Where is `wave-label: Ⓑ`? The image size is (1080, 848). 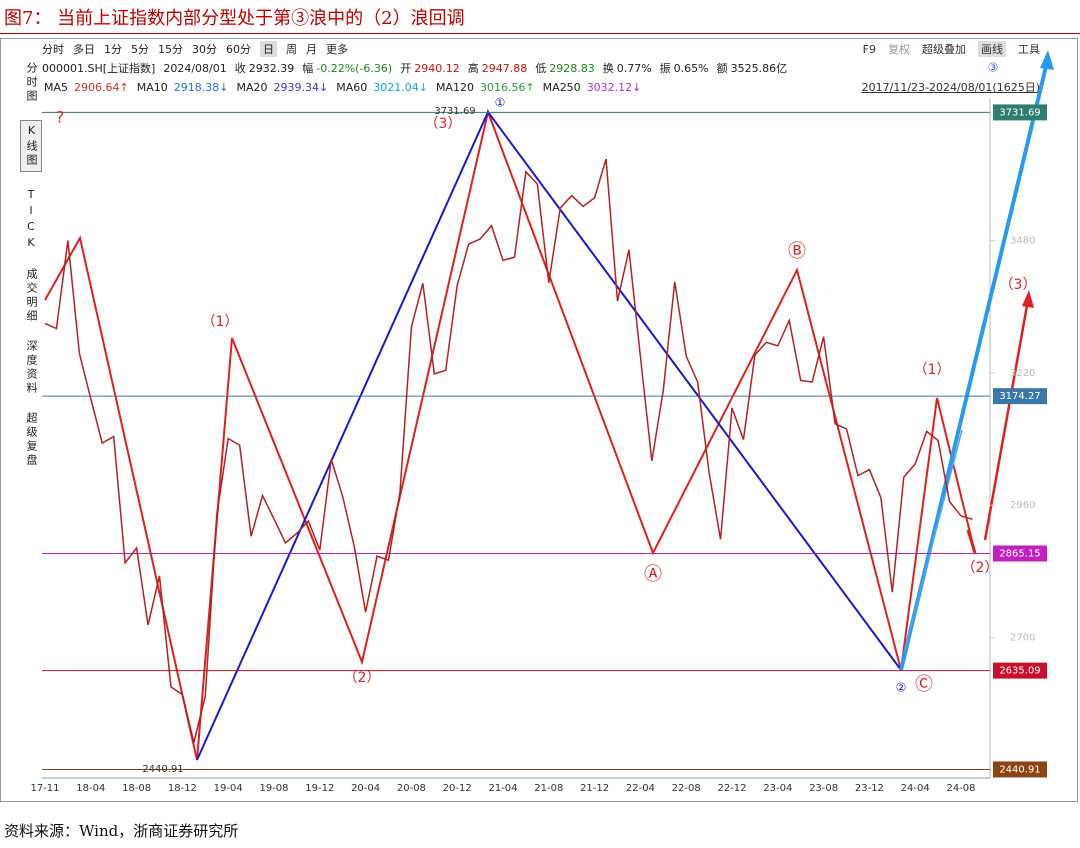 wave-label: Ⓑ is located at coordinates (797, 251).